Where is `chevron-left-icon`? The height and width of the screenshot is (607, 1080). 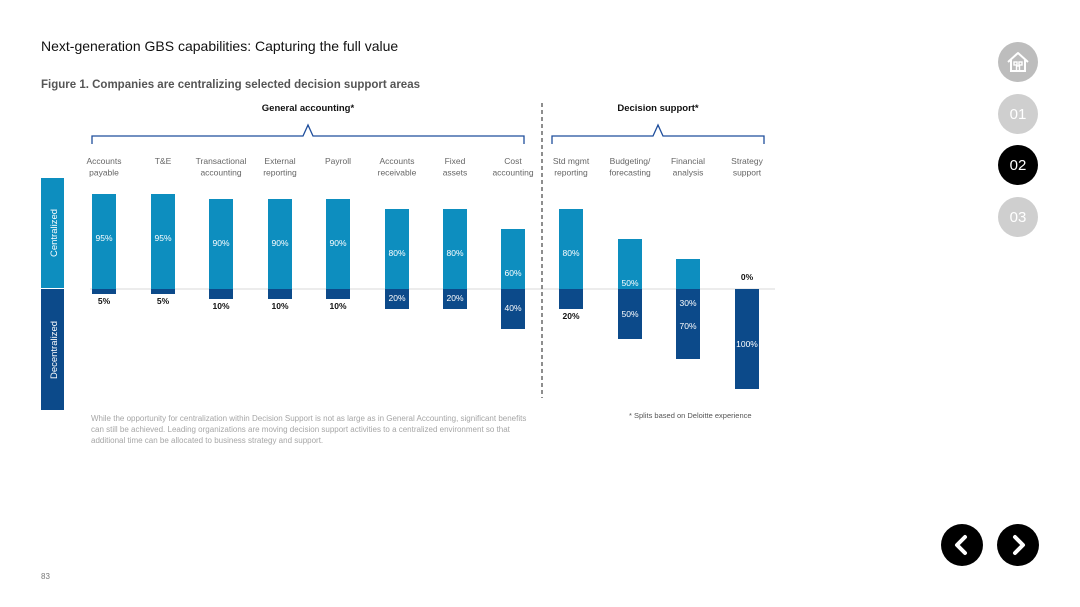
chevron-left-icon is located at coordinates (961, 545).